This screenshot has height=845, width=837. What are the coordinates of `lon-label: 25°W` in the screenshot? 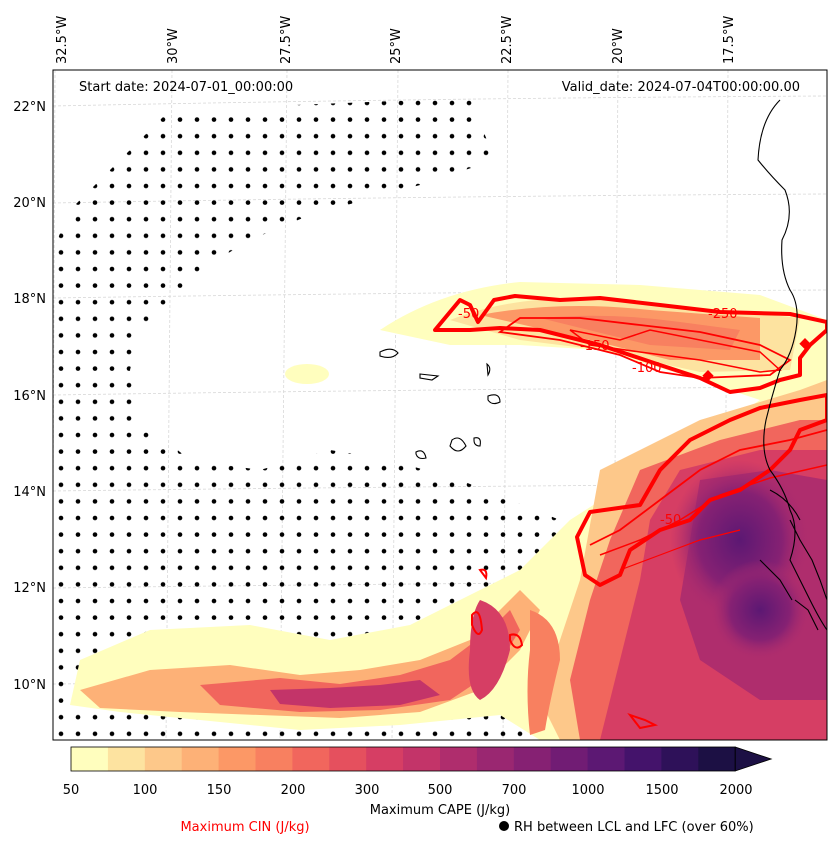 It's located at (396, 46).